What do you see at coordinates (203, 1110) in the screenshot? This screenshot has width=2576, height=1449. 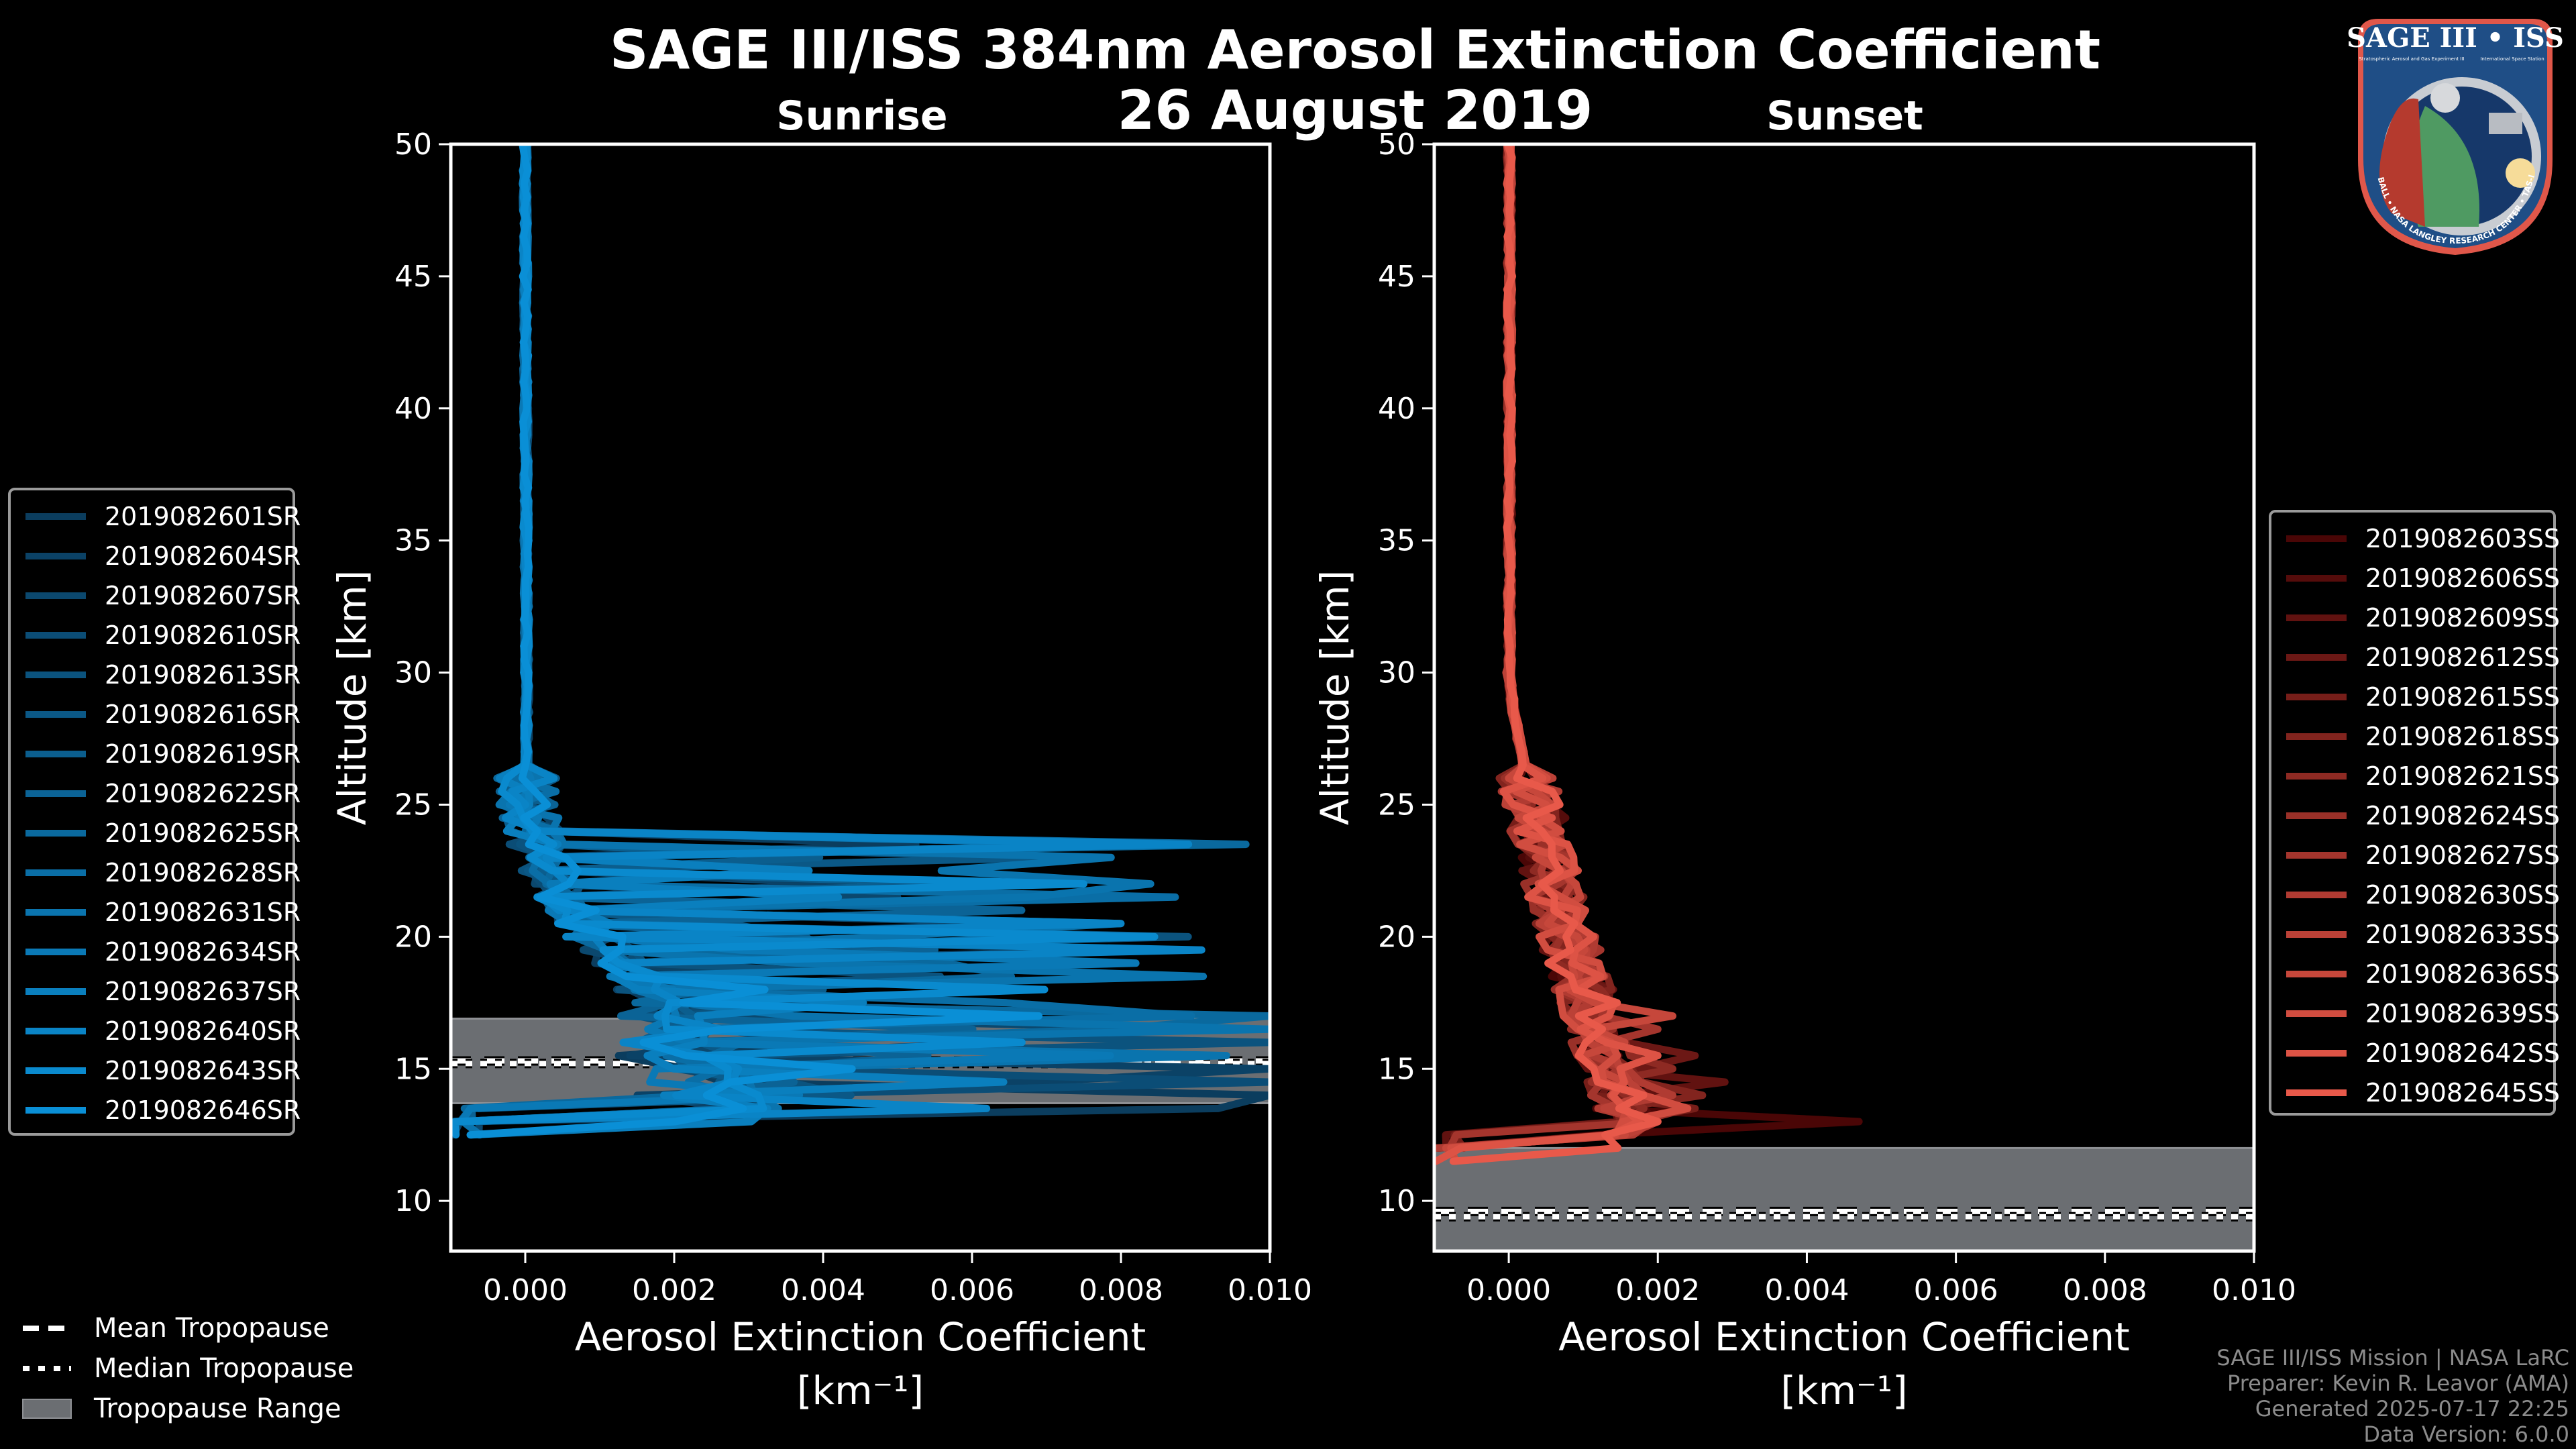 I see `legend-label: 2019082646SR` at bounding box center [203, 1110].